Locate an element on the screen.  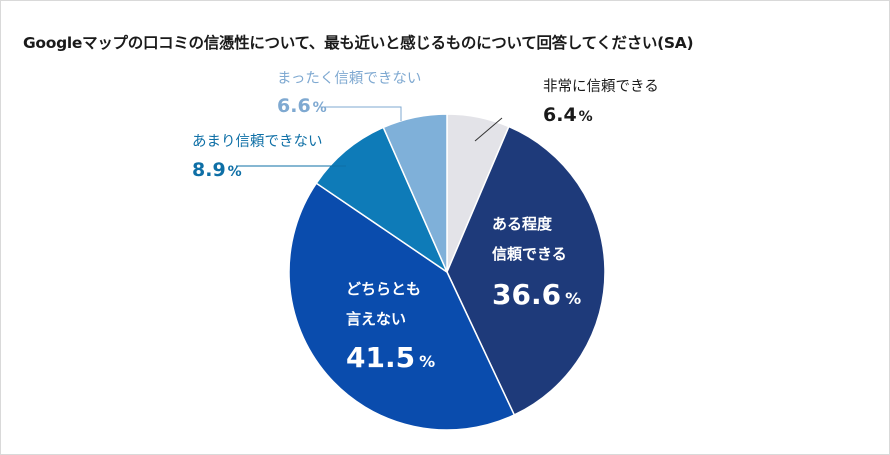
slice-value-s4: 8.9% is located at coordinates (217, 170).